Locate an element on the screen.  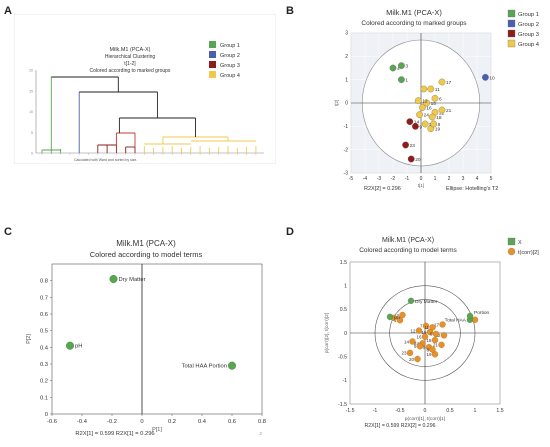
plot-area is located at coordinates (157, 339).